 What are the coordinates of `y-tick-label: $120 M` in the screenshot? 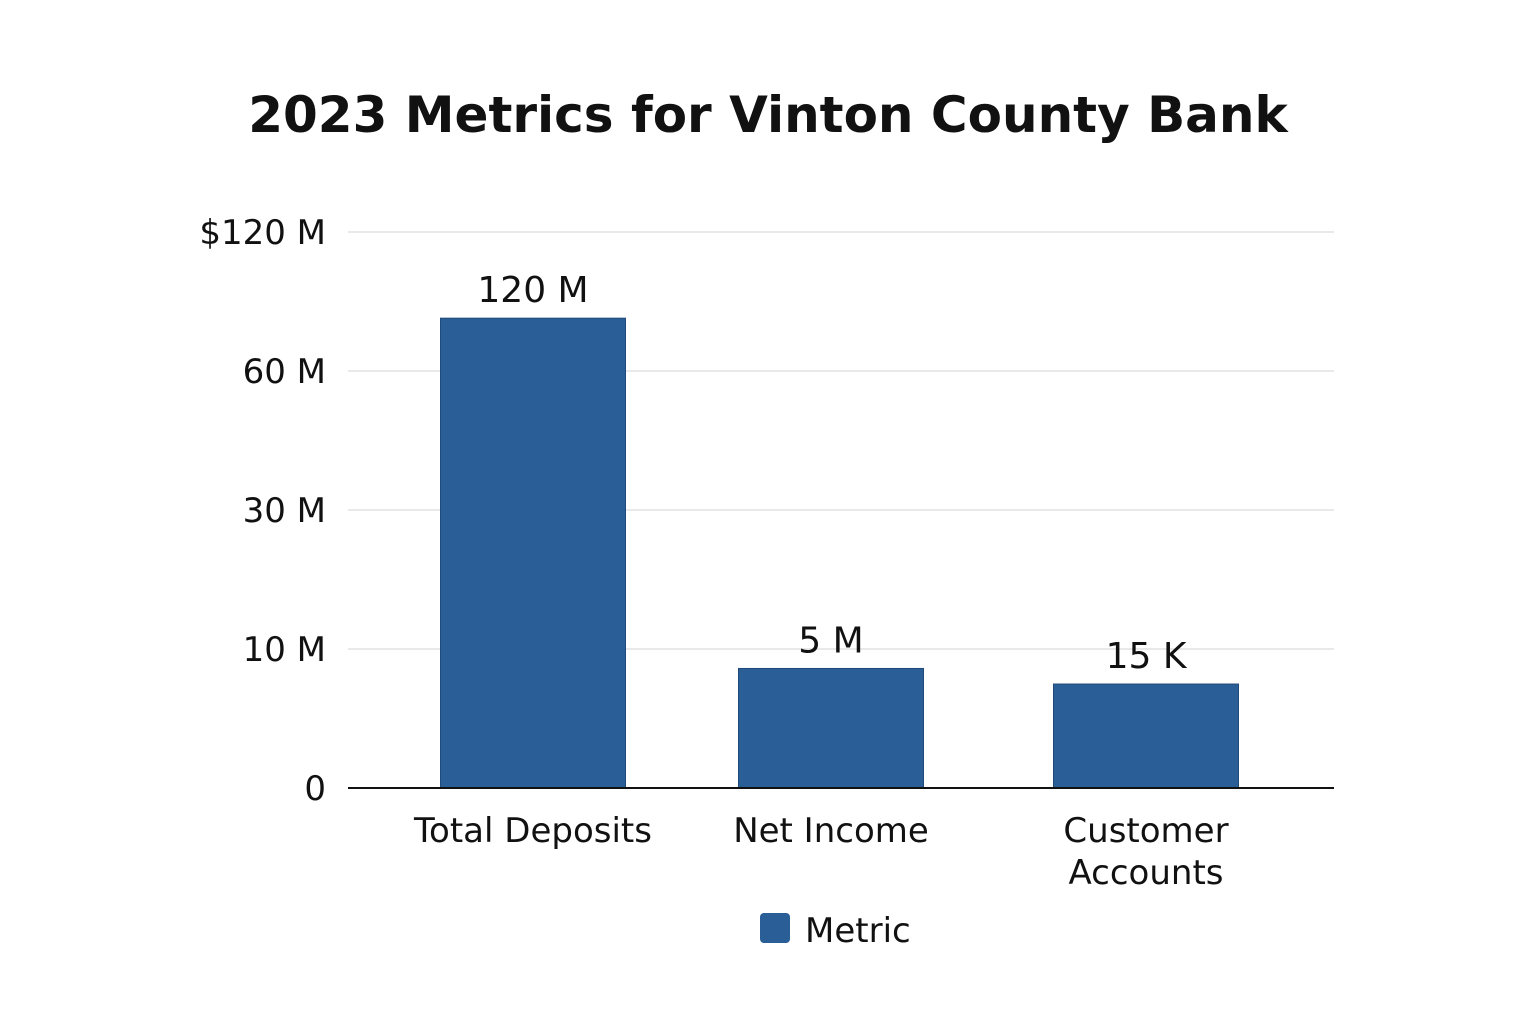 It's located at (262, 233).